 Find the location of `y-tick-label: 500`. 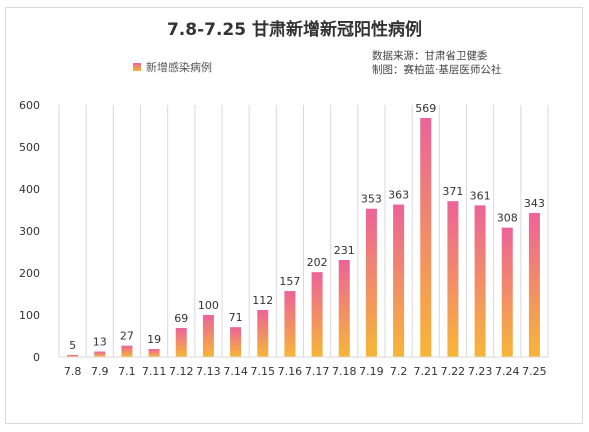

y-tick-label: 500 is located at coordinates (29, 147).